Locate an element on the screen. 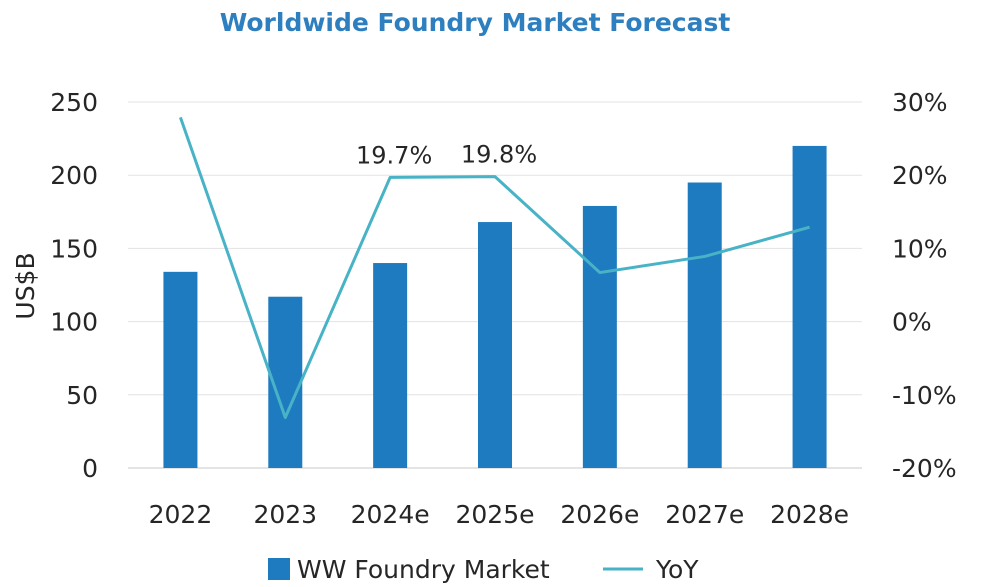 Image resolution: width=989 pixels, height=587 pixels. x-axis-ticks: 2022 2023 2024e 2025e 2026e 2027e 2028e is located at coordinates (499, 514).